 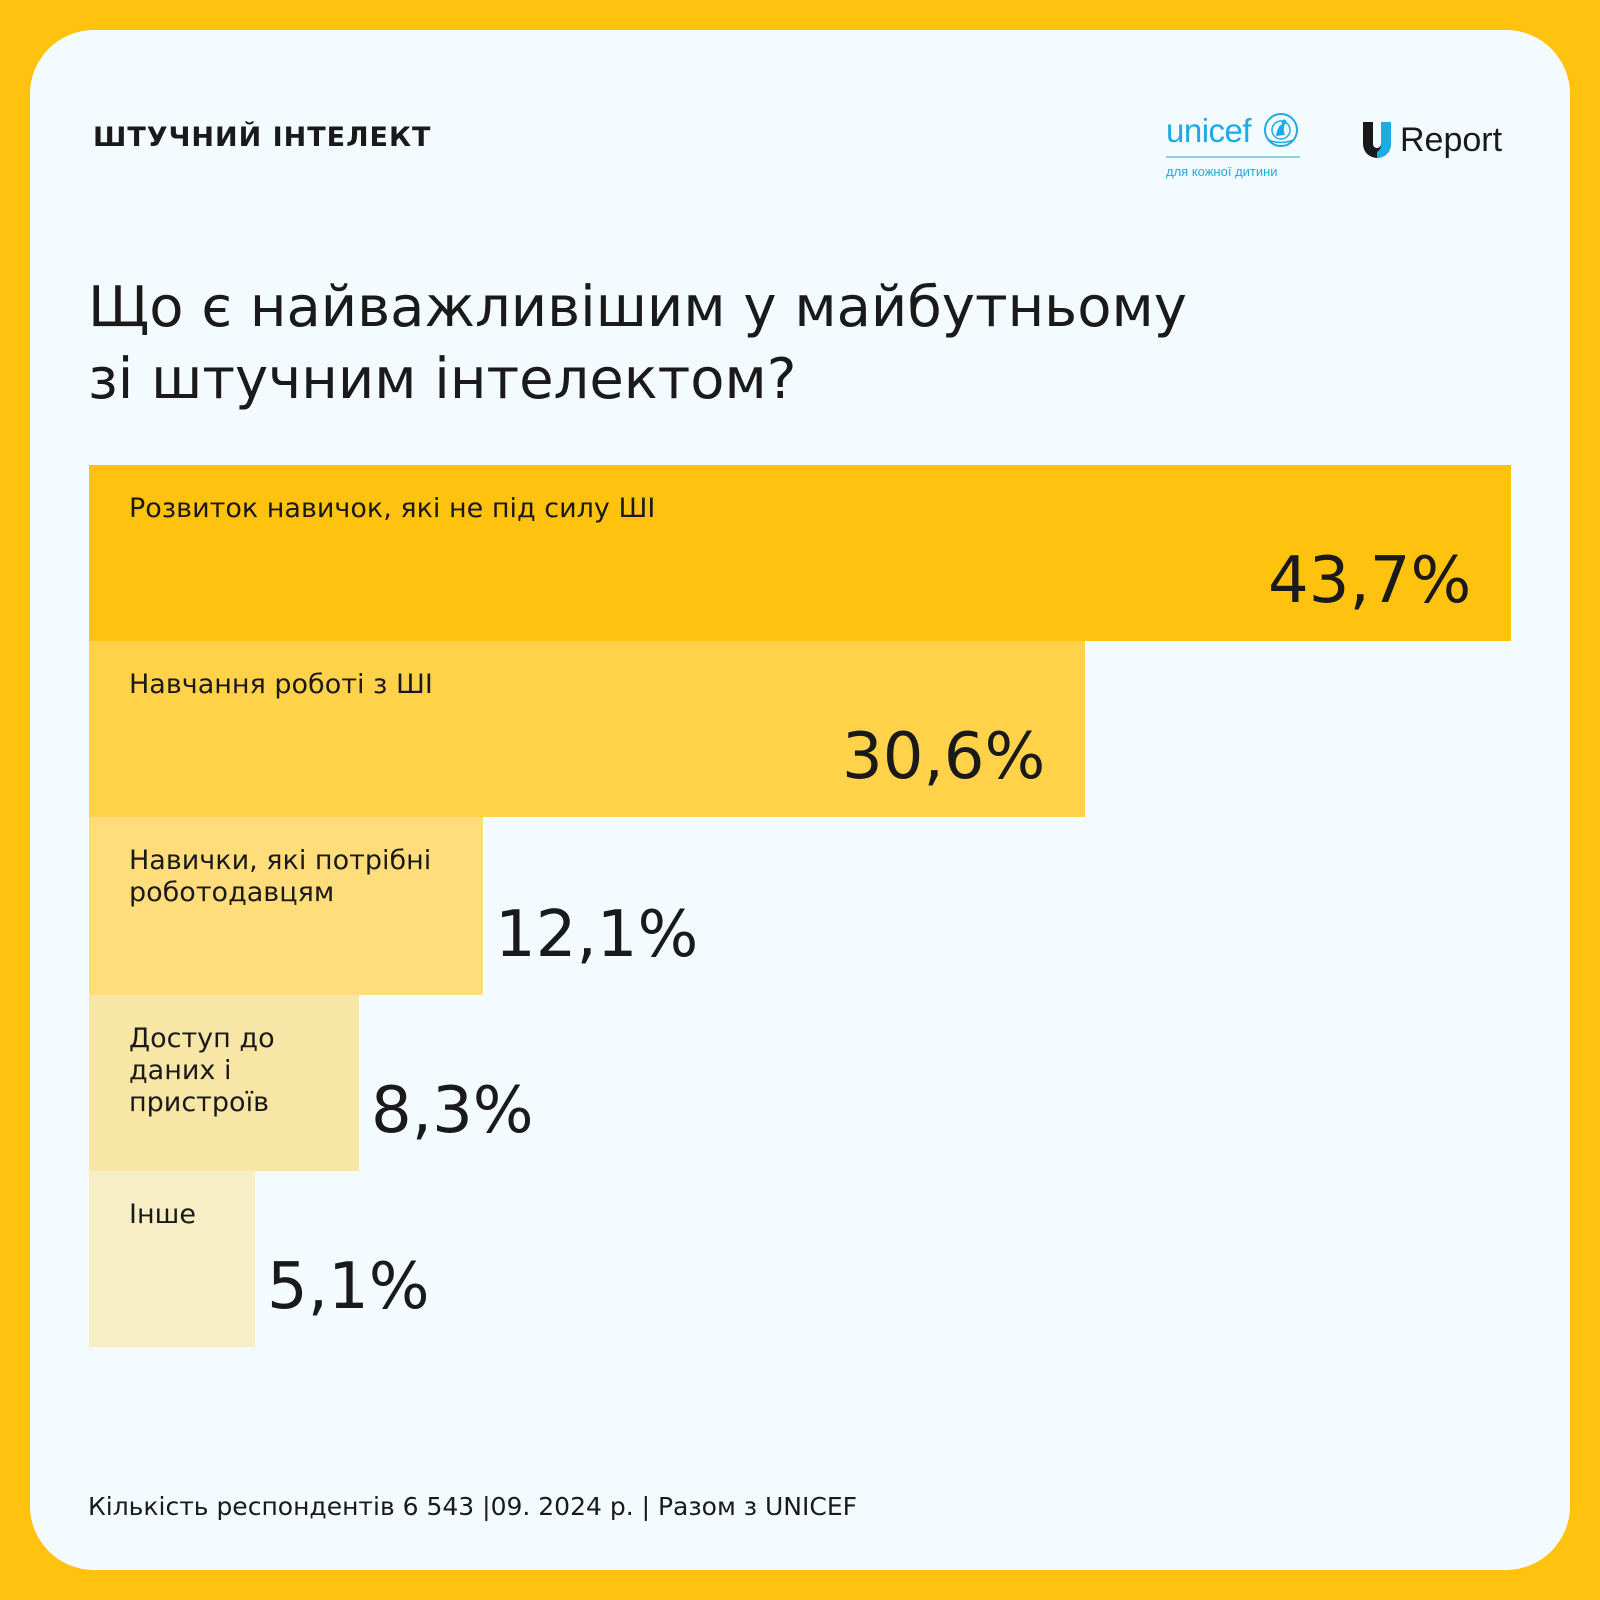 What do you see at coordinates (262, 137) in the screenshot?
I see `topic-label: ШТУЧНИЙ ІНТЕЛЕКТ` at bounding box center [262, 137].